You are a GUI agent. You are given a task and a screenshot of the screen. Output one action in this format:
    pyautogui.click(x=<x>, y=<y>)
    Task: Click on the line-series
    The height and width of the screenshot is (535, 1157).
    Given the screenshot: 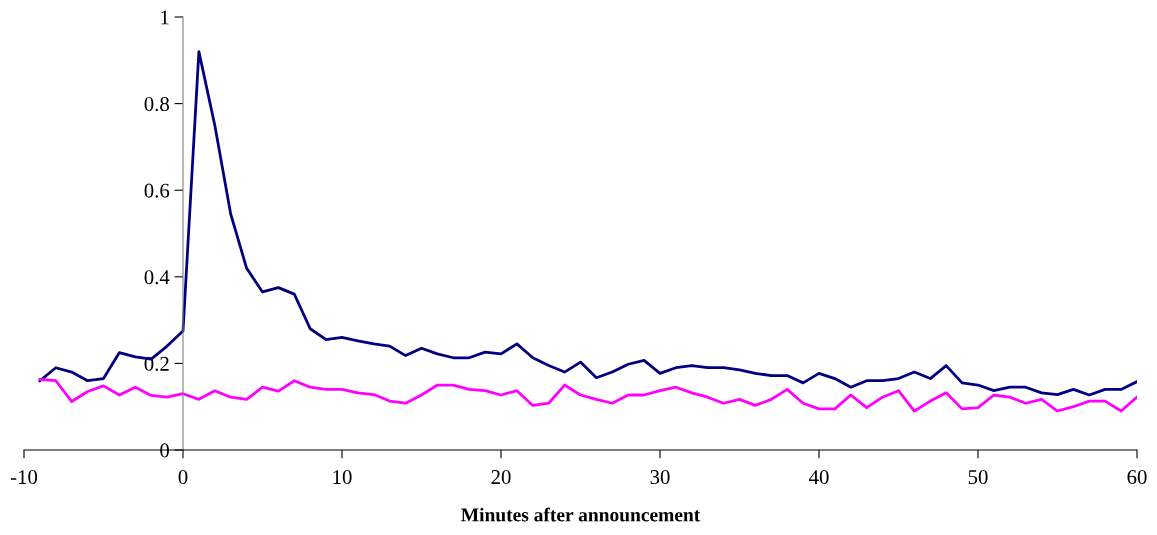 What is the action you would take?
    pyautogui.click(x=587, y=395)
    